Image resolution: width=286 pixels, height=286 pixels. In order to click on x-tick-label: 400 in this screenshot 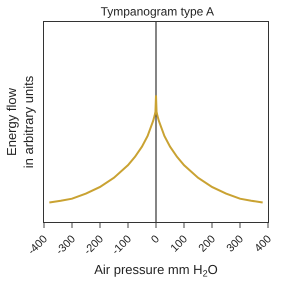, I will do `click(263, 244)`.